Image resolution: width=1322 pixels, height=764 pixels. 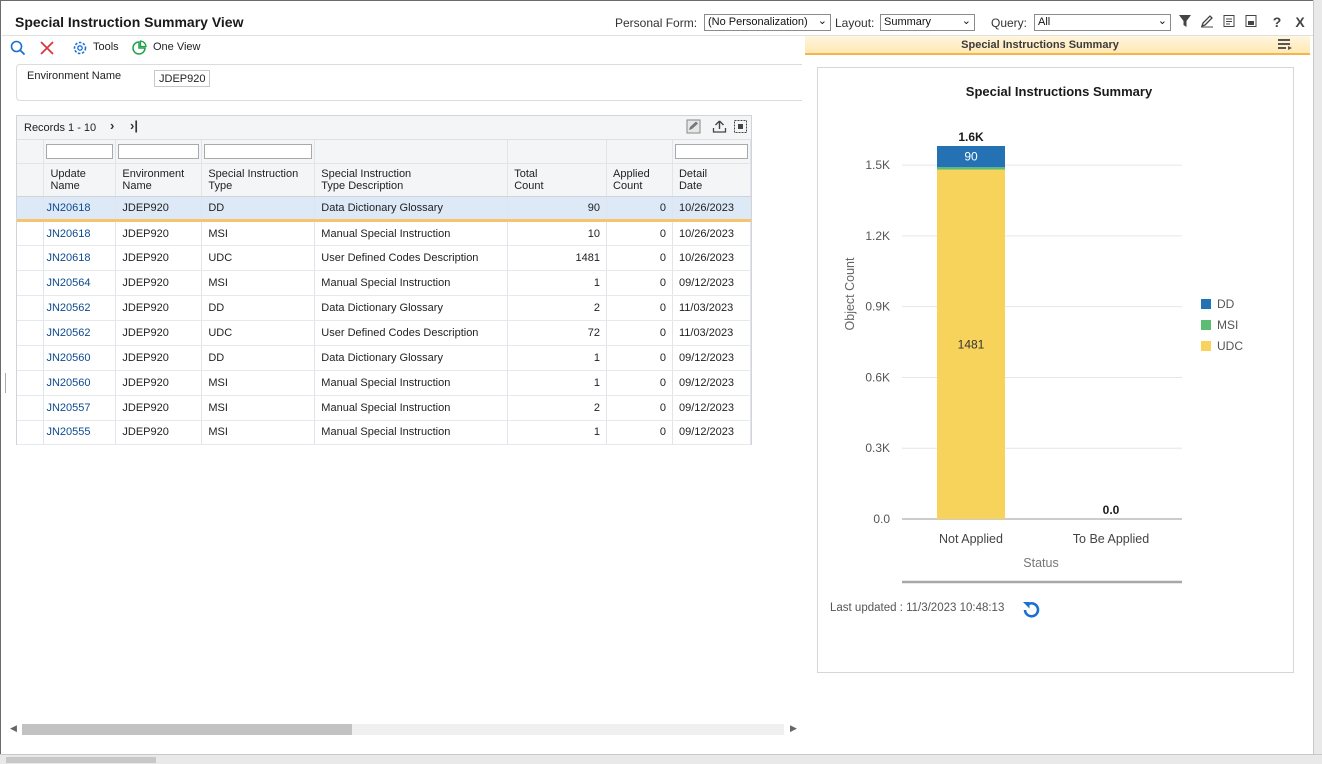 I want to click on last-page-icon: ›|, so click(x=134, y=125).